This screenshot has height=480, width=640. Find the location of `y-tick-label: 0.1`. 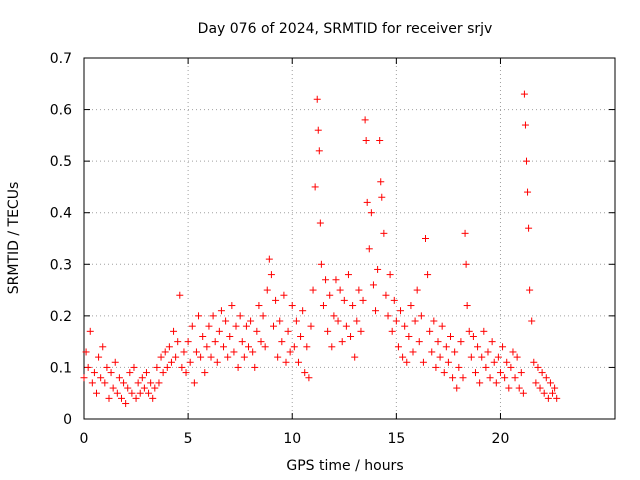

y-tick-label: 0.1 is located at coordinates (61, 368).